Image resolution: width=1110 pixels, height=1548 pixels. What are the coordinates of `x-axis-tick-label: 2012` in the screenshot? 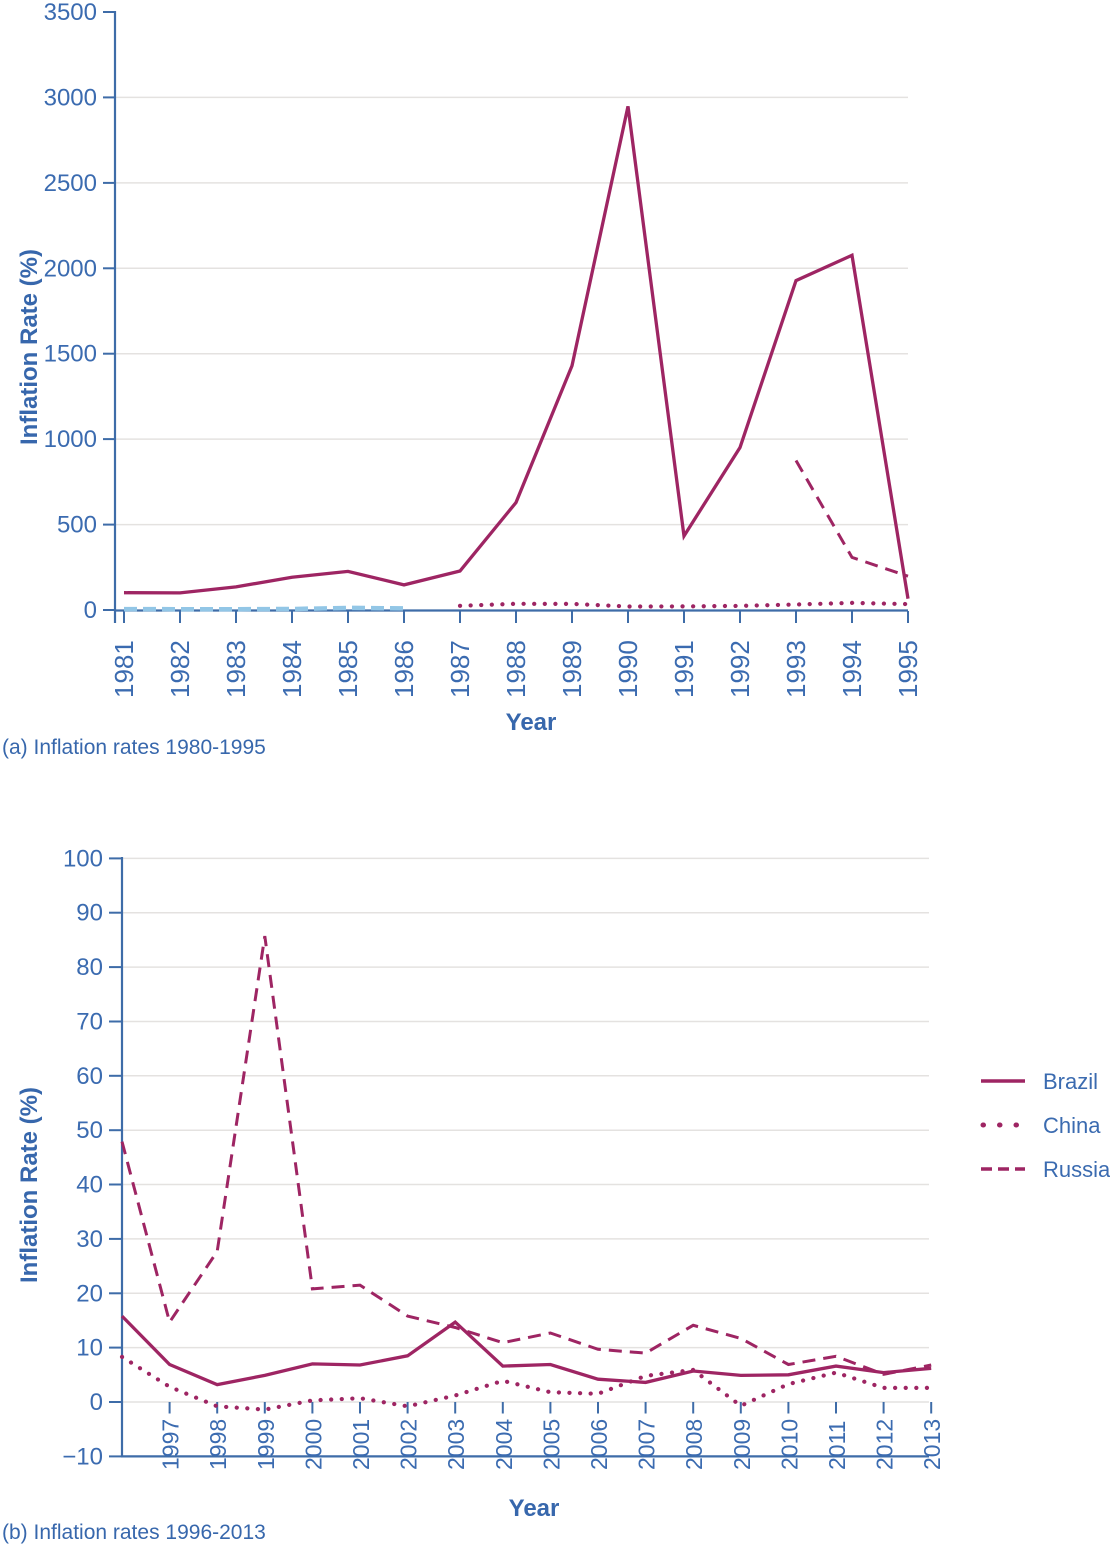 It's located at (885, 1444).